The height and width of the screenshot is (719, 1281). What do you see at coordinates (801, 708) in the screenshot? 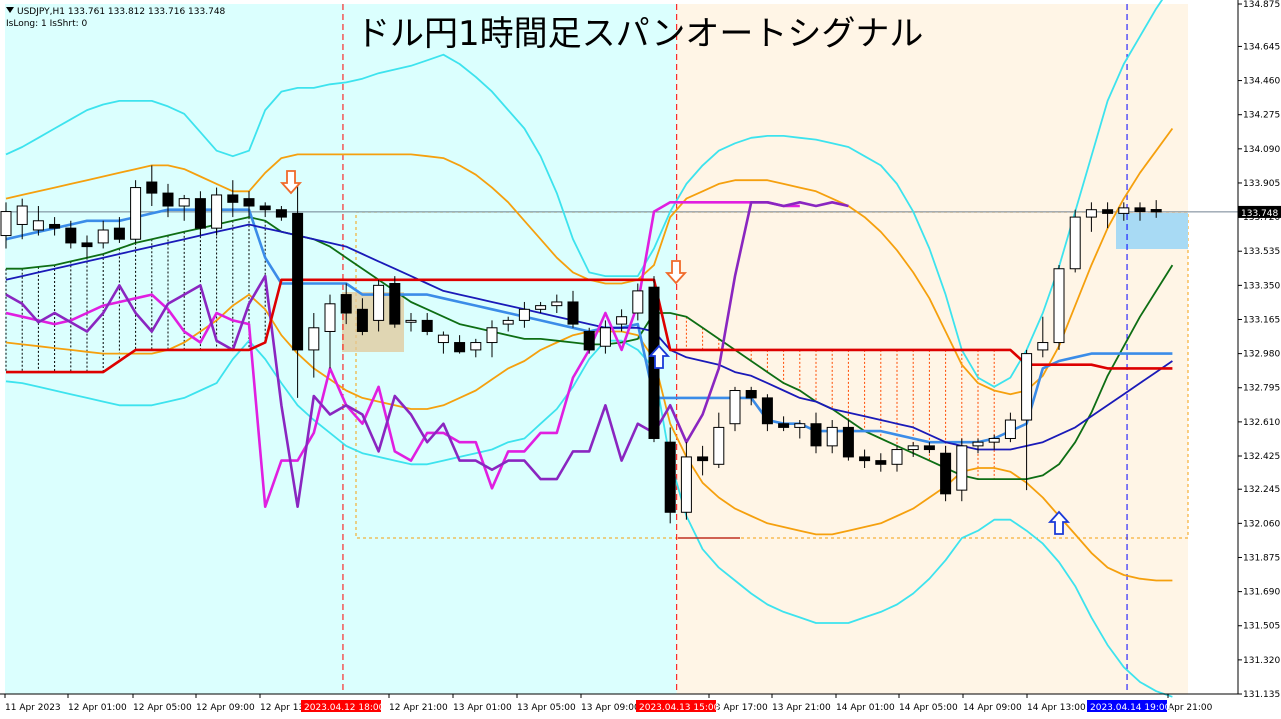
I see `time-label: 13 Apr 21:00` at bounding box center [801, 708].